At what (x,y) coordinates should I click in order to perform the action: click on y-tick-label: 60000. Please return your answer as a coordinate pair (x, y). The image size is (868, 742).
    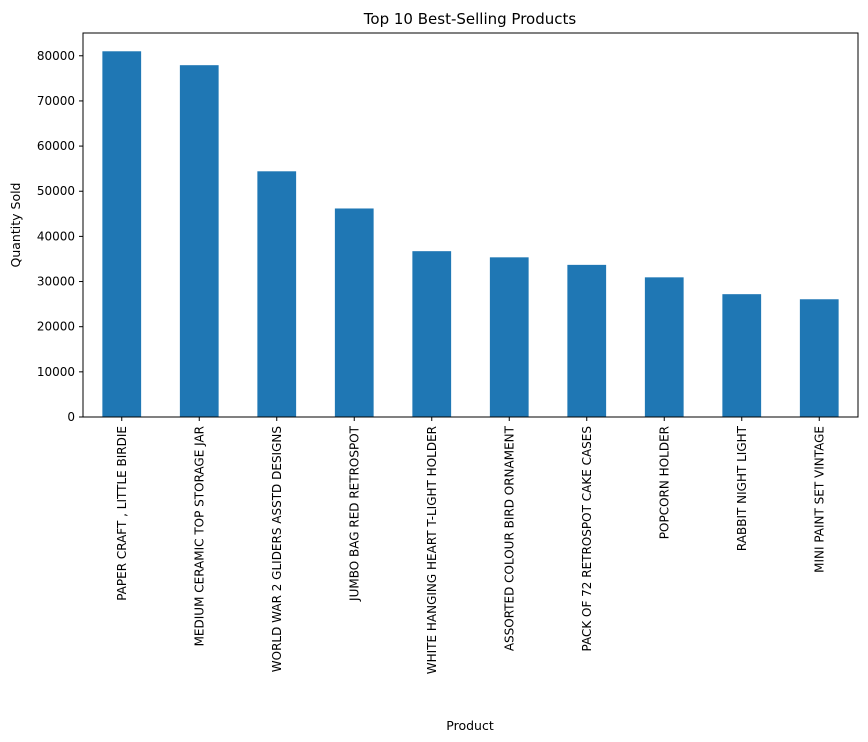
    Looking at the image, I should click on (56, 146).